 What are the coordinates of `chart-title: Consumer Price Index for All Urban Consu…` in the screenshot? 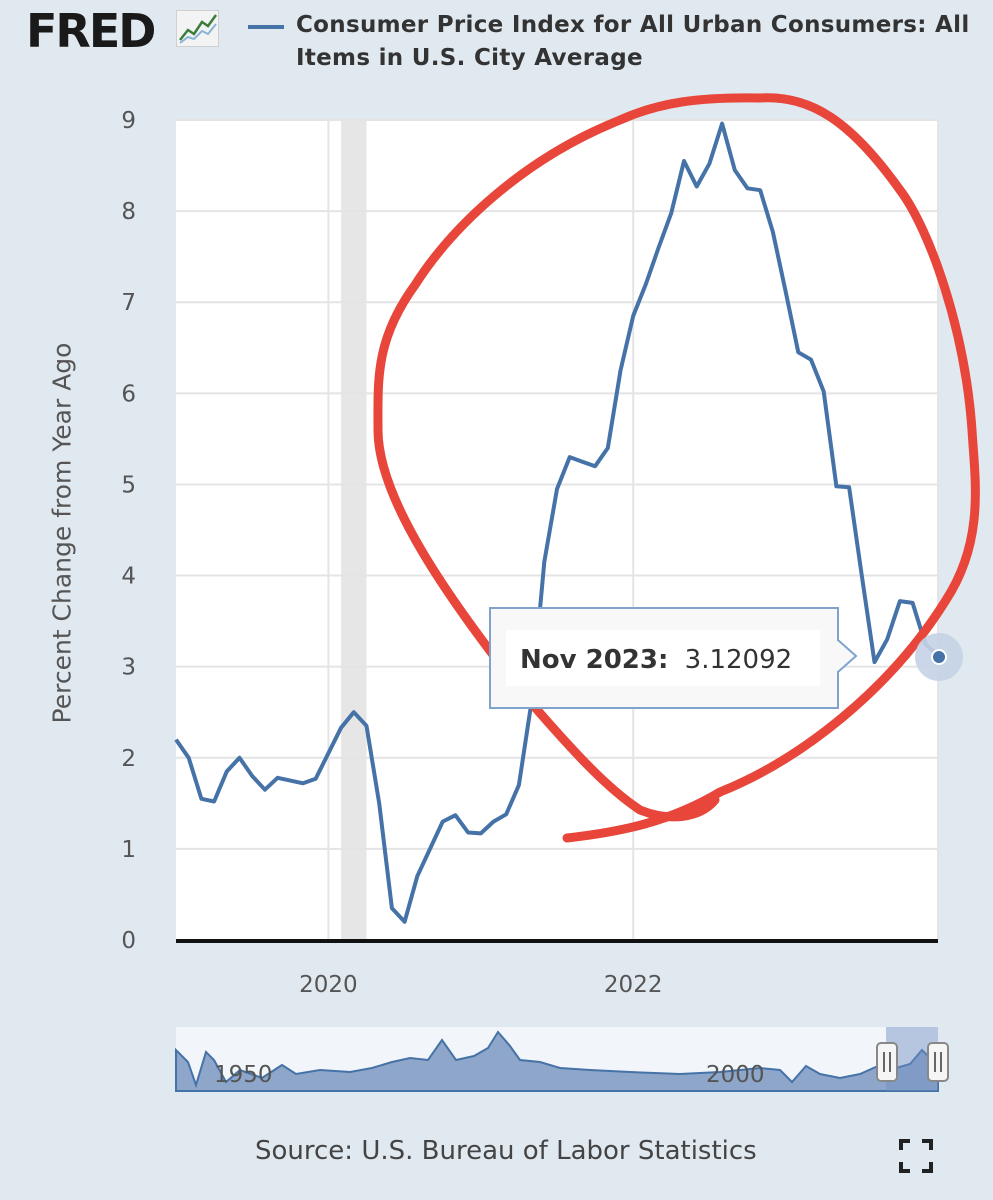 It's located at (633, 41).